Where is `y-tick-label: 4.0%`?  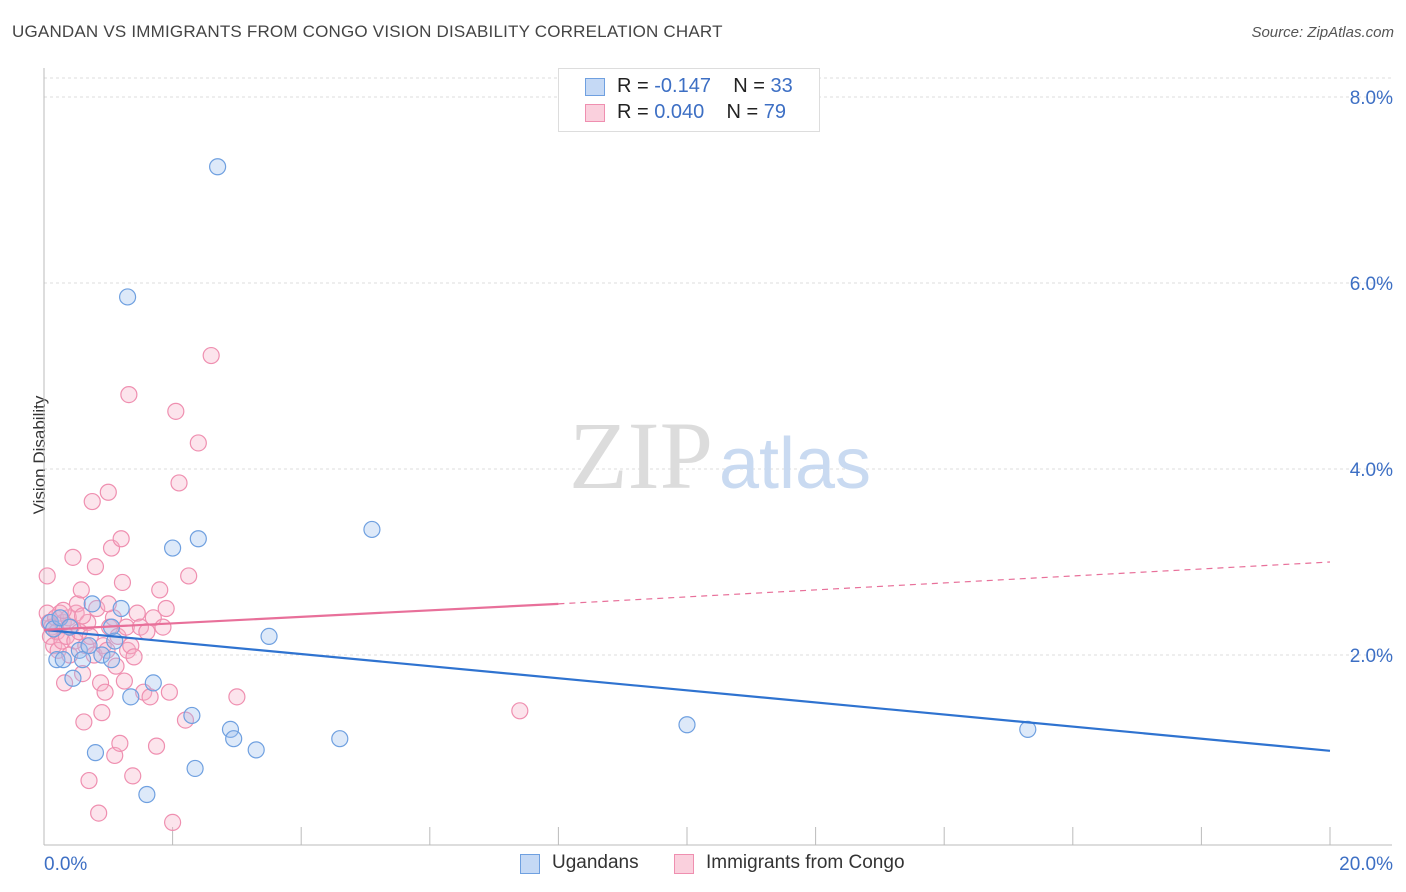 y-tick-label: 4.0% is located at coordinates (1371, 470).